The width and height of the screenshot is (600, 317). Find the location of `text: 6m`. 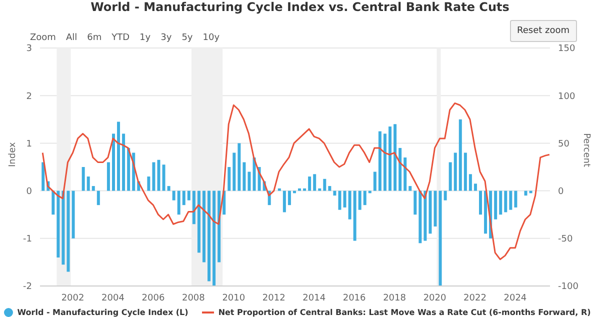

text: 6m is located at coordinates (94, 38).